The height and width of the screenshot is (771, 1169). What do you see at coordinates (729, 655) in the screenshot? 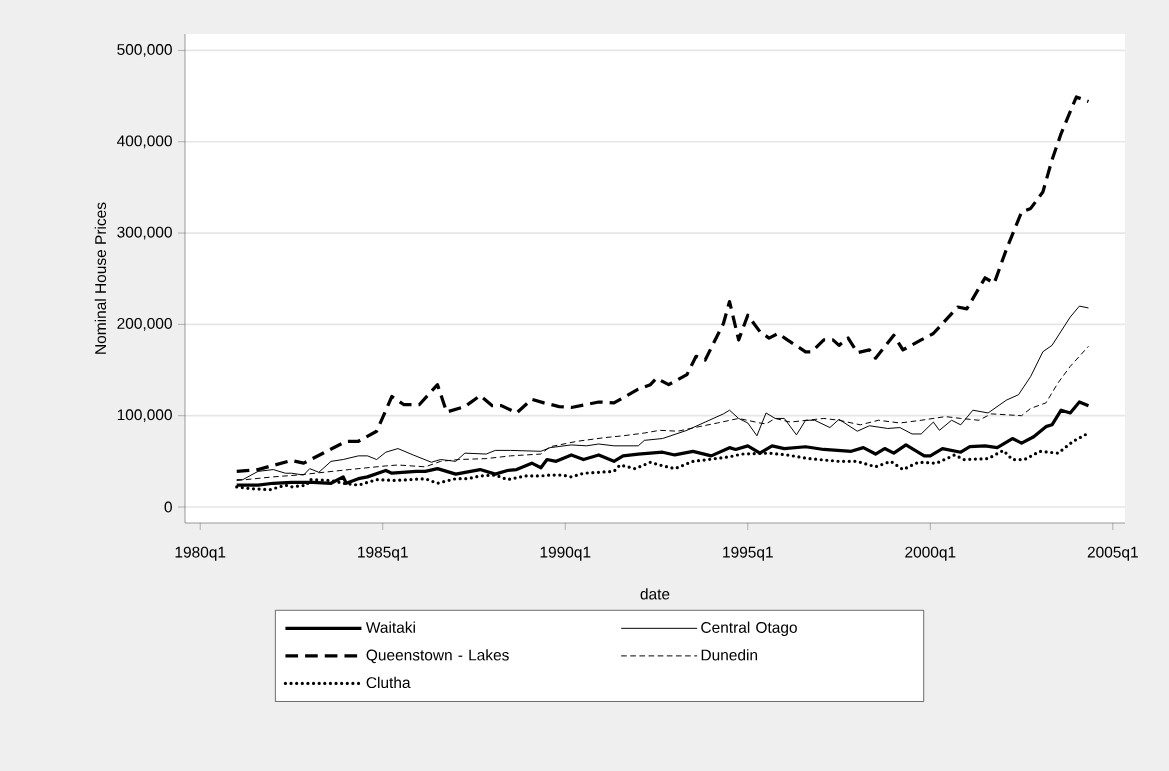
I see `legend-label: Dunedin` at bounding box center [729, 655].